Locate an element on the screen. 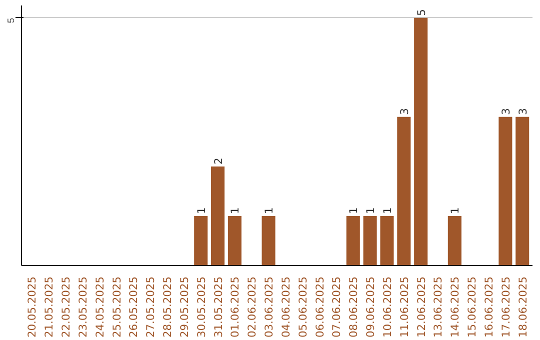 This screenshot has height=340, width=540. x-tick-label: 02.06.2025 is located at coordinates (252, 307).